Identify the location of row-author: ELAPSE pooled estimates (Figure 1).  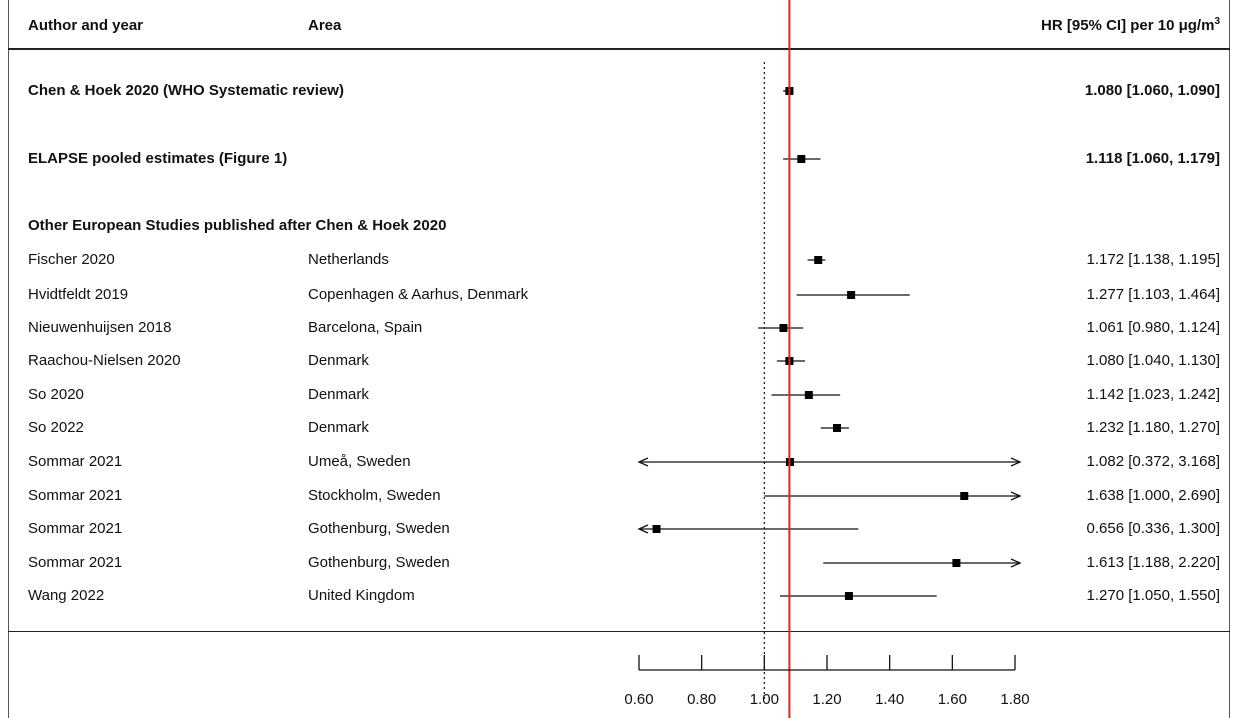
(158, 158).